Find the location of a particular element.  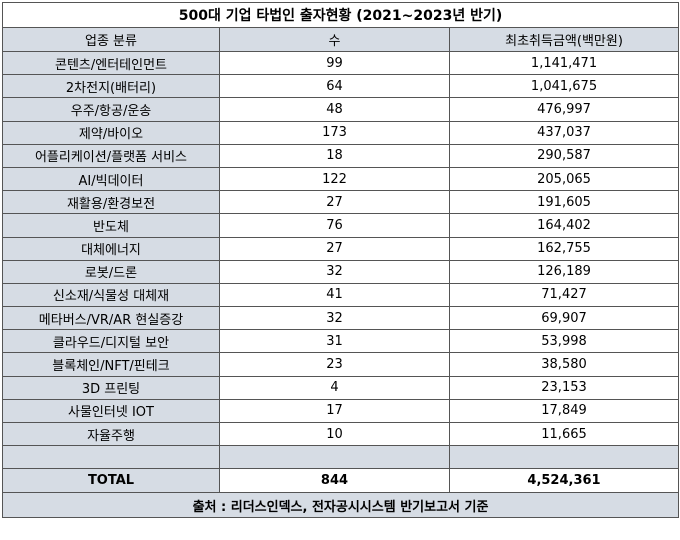

row-amount: 164,402 is located at coordinates (564, 225).